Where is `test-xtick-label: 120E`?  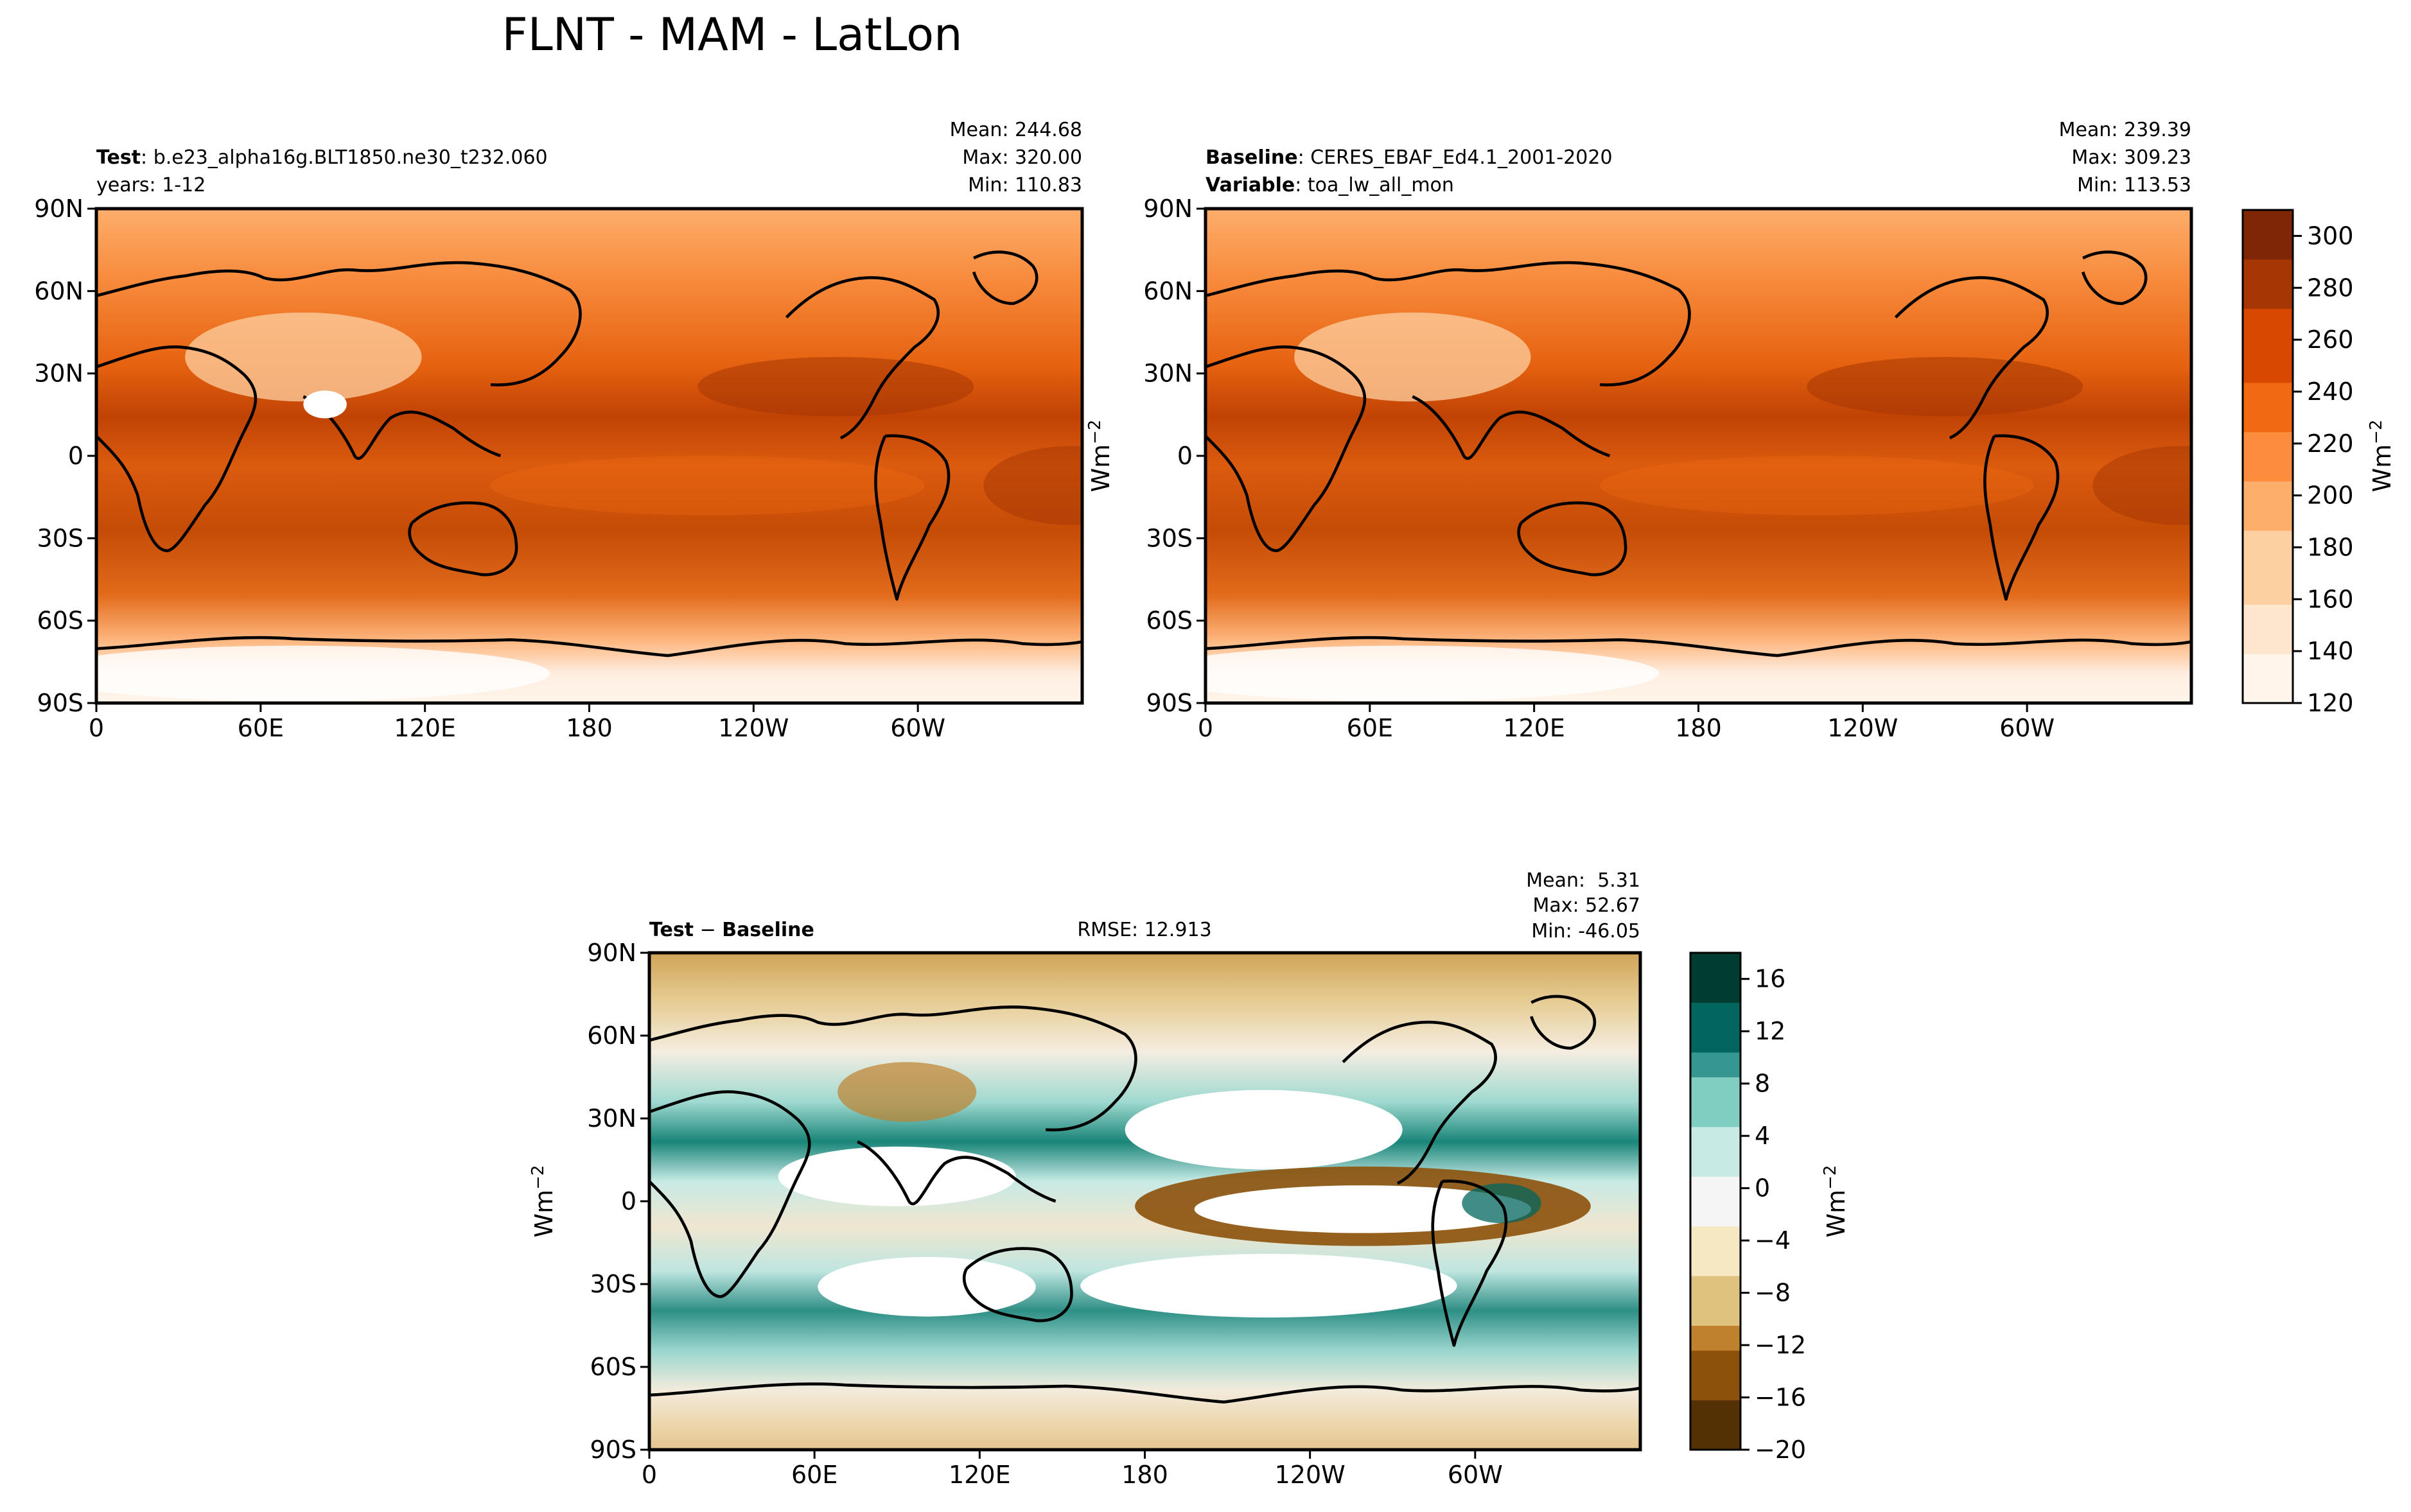 test-xtick-label: 120E is located at coordinates (425, 728).